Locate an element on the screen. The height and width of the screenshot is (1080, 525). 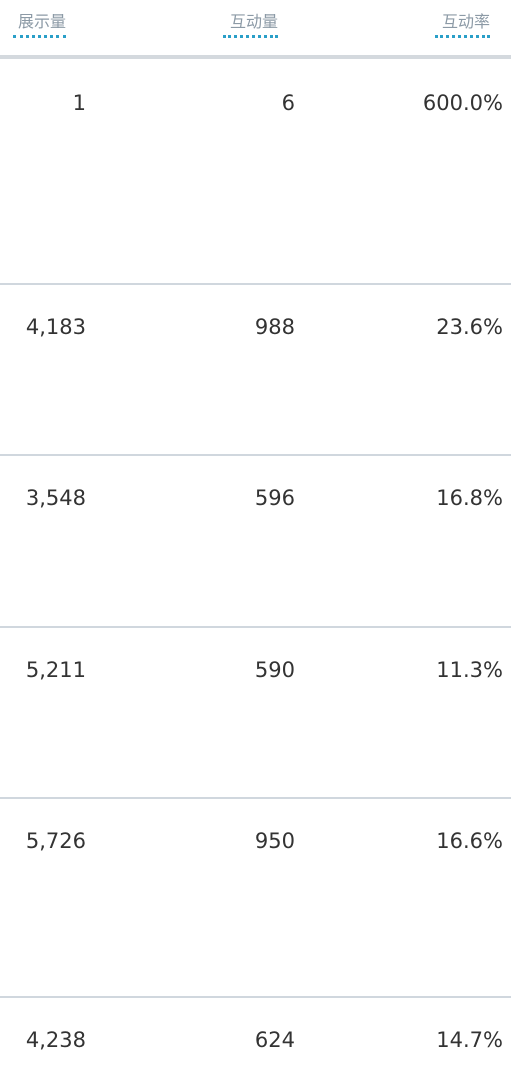
cell-interactions: 950 is located at coordinates (274, 841).